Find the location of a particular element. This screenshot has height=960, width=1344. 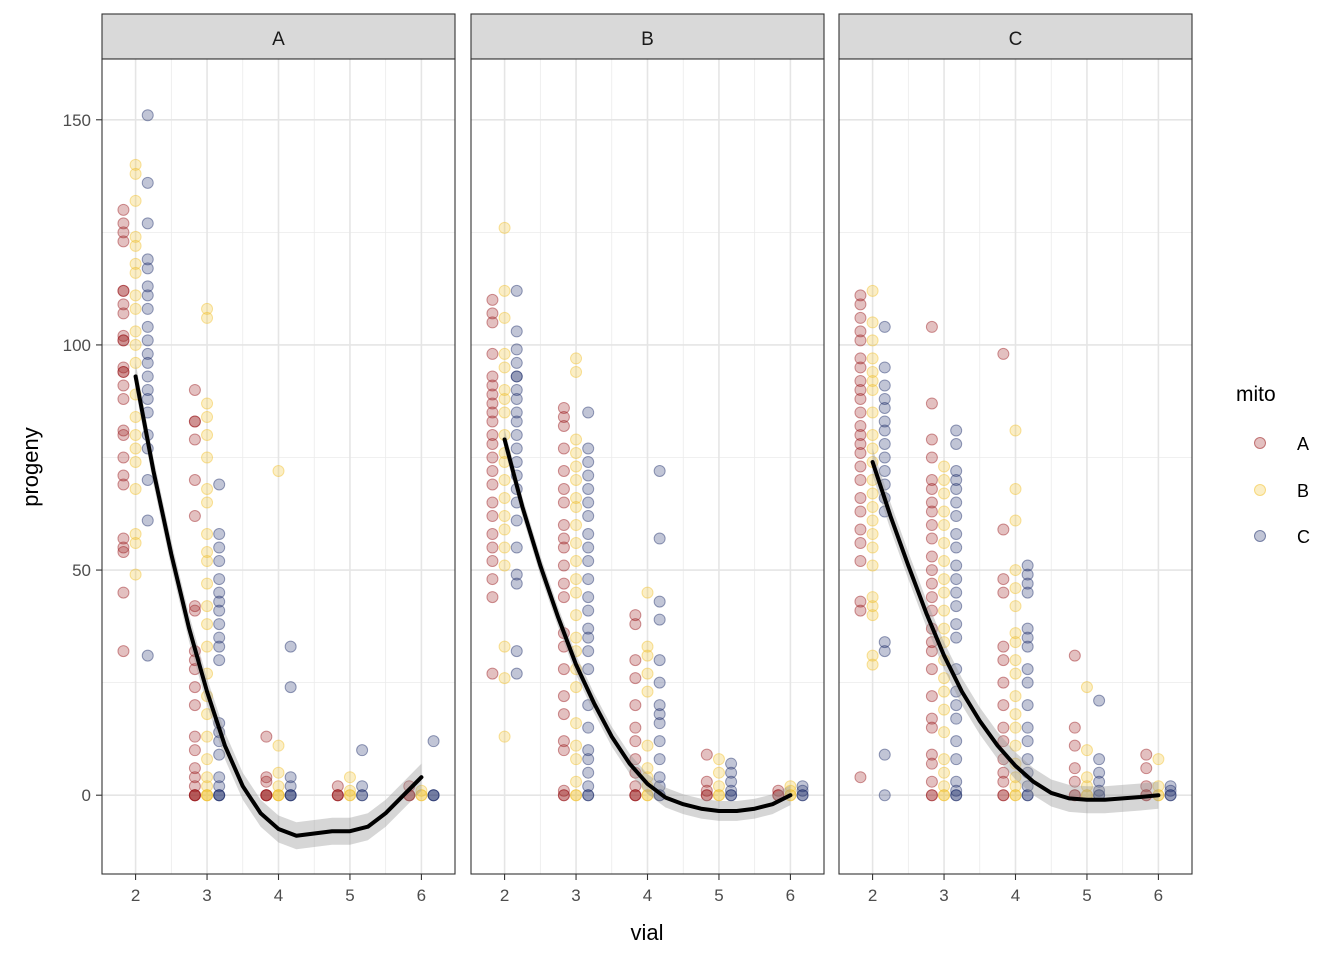

fit-line-a is located at coordinates (278, 606).